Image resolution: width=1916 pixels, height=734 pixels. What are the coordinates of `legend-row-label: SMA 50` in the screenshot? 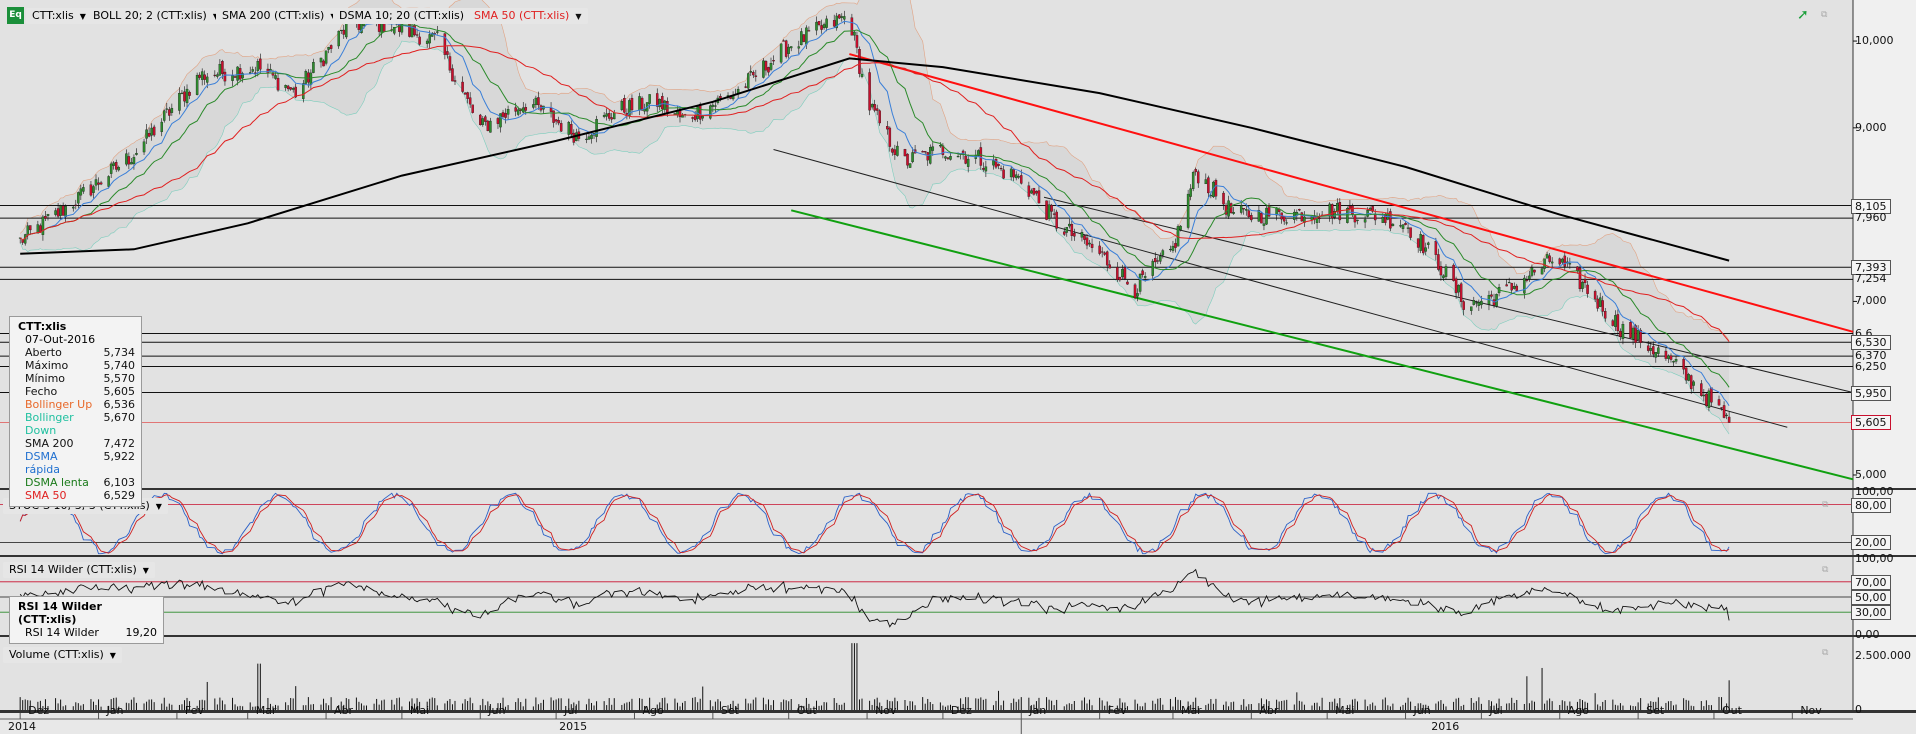 It's located at (46, 495).